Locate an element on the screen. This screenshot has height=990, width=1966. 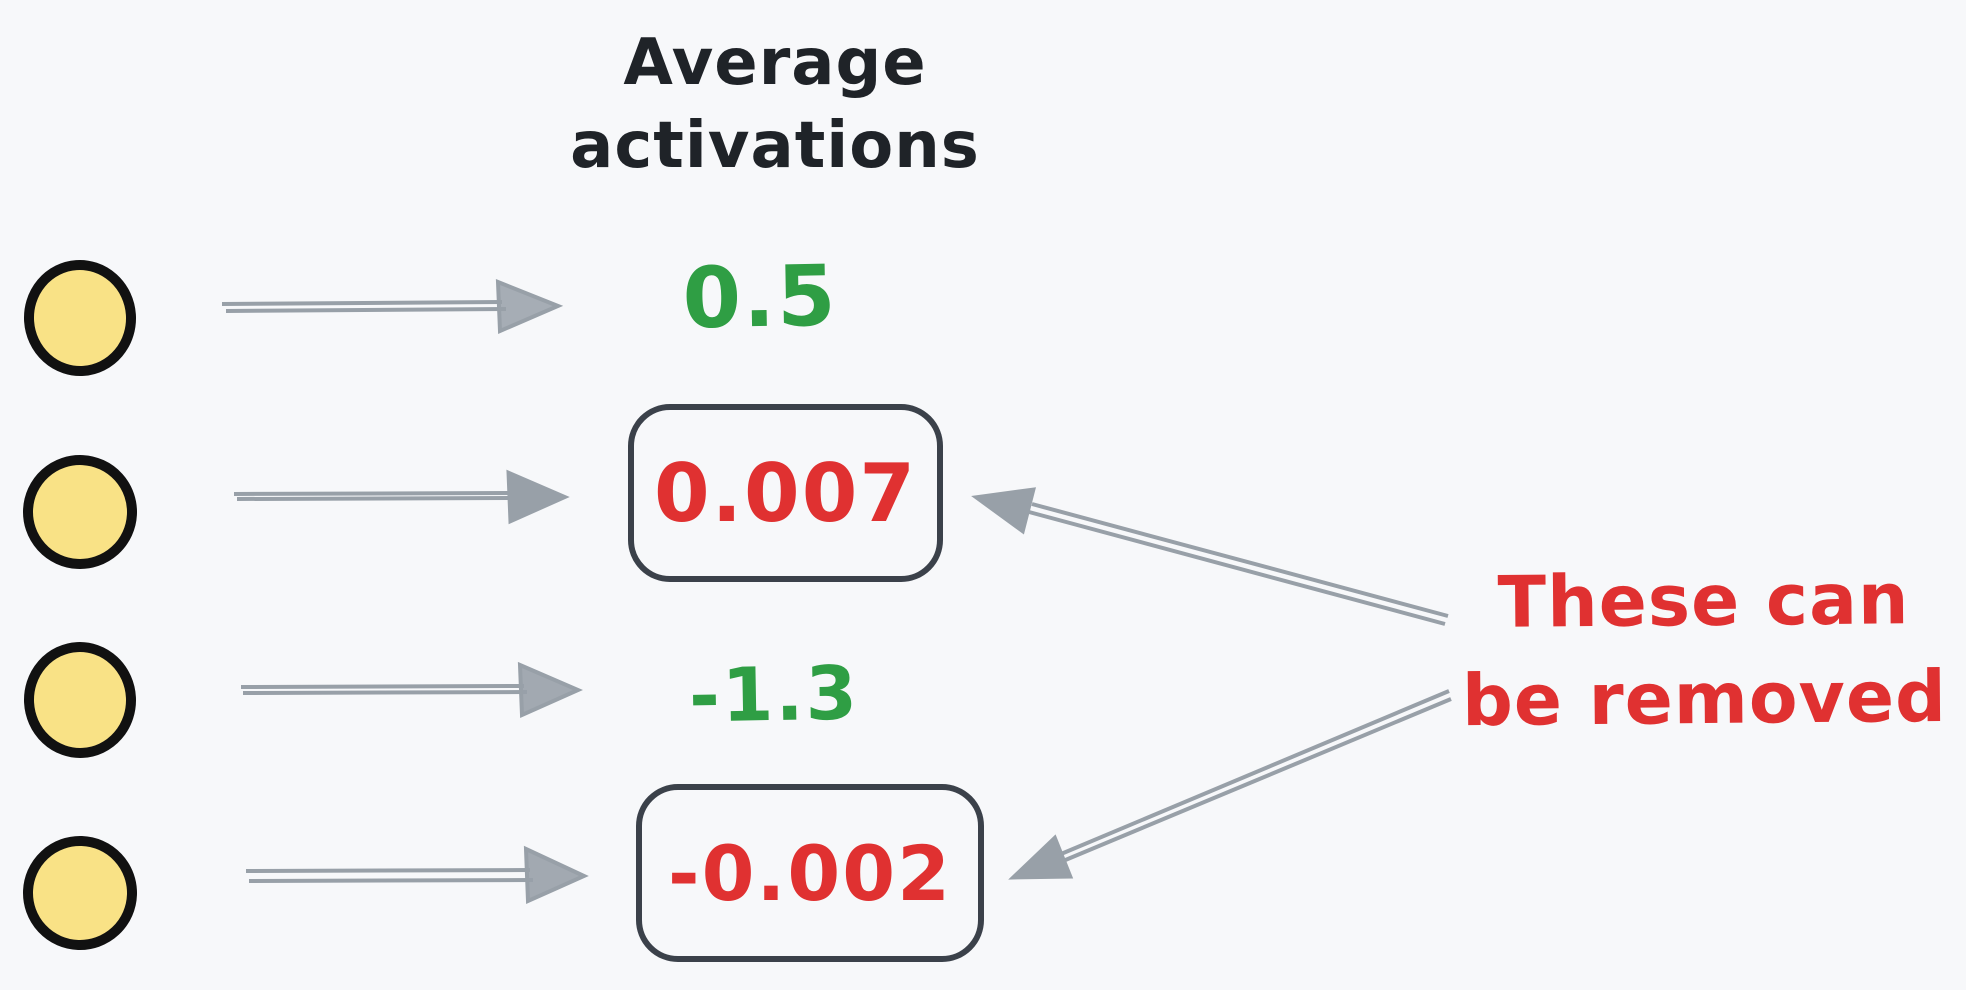
activation-value-1: 0.5 is located at coordinates (760, 297).